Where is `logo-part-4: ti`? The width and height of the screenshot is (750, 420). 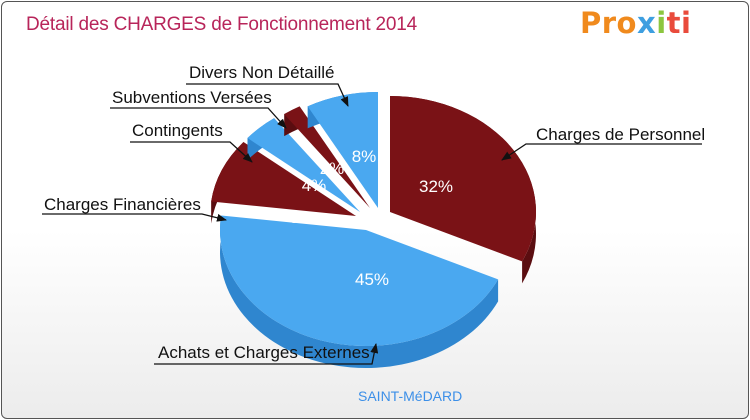 logo-part-4: ti is located at coordinates (679, 23).